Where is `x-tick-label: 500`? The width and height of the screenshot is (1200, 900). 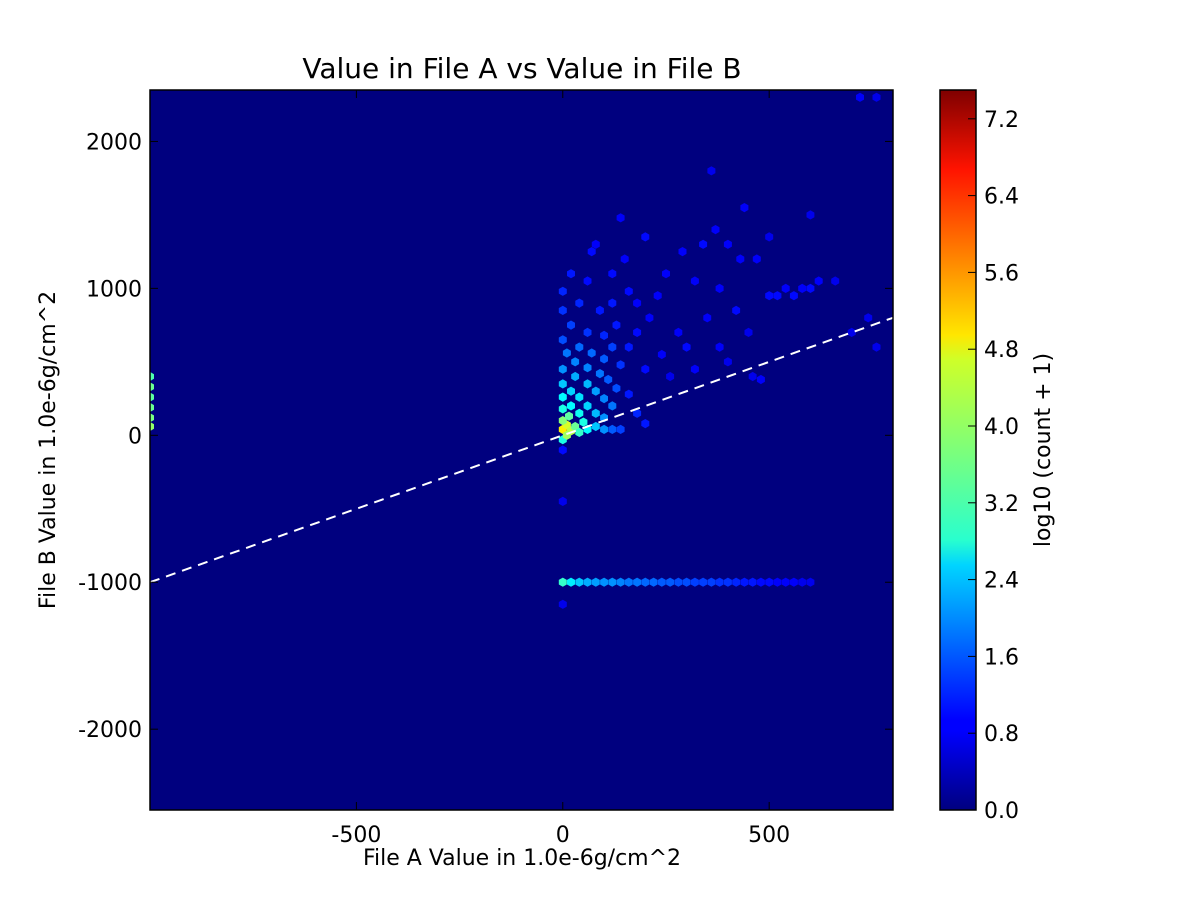
x-tick-label: 500 is located at coordinates (769, 835).